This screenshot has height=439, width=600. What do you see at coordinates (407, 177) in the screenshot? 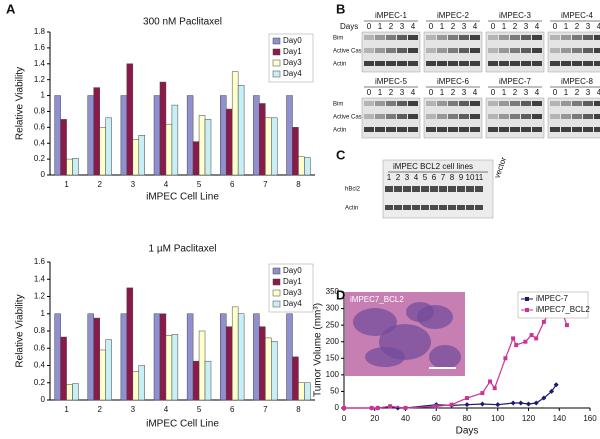
I see `lane-label: 3` at bounding box center [407, 177].